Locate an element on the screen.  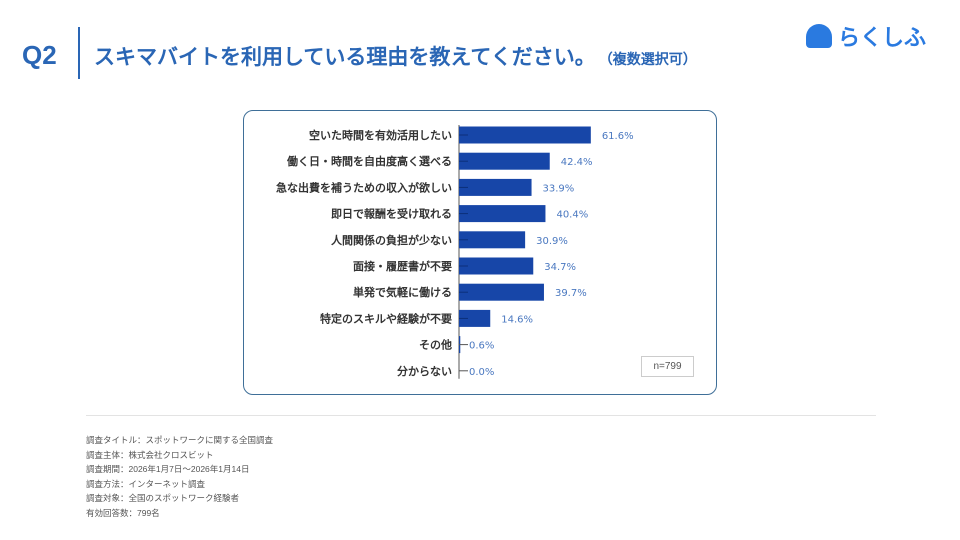
page-title: スキマバイトを利用している理由を教えてください。 （複数選択可） is located at coordinates (395, 56).